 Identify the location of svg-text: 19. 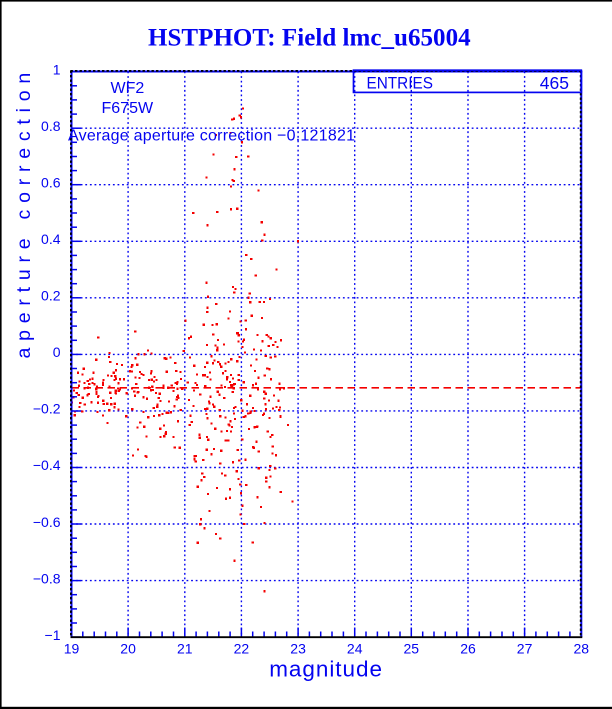
(72, 649).